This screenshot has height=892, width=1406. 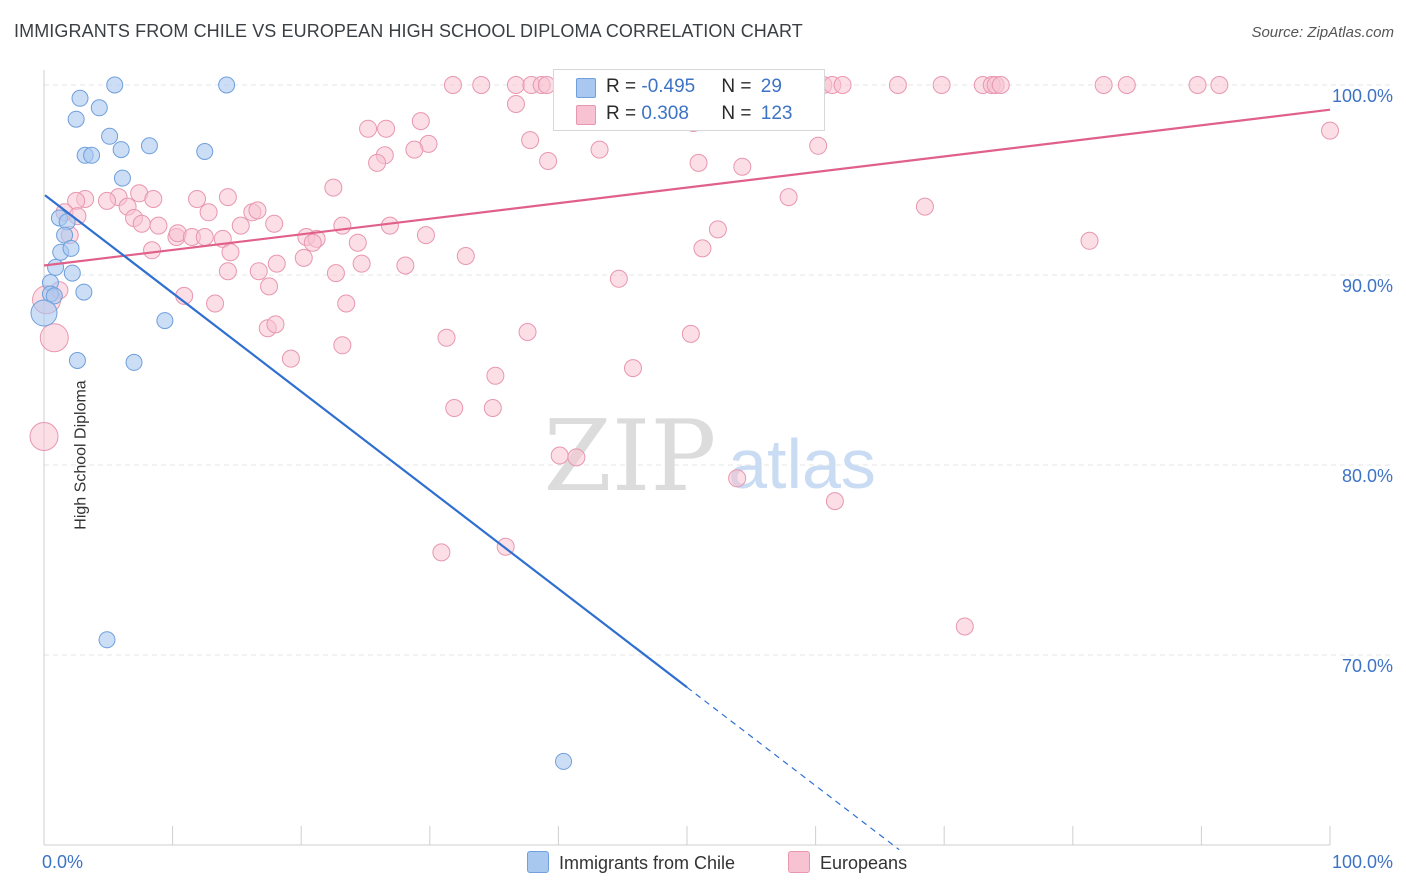 I want to click on bottom-legend-europeans: Europeans, so click(x=847, y=862).